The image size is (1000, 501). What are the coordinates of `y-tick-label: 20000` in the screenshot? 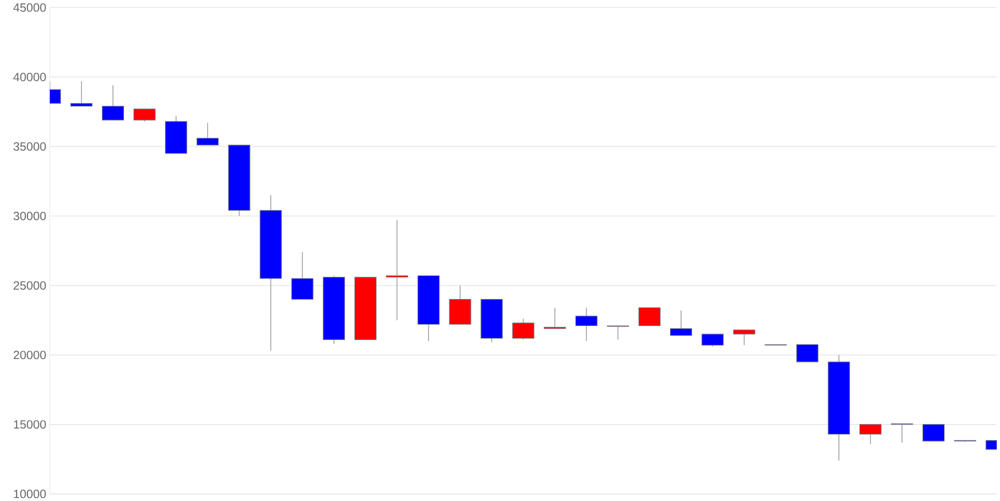 It's located at (30, 354).